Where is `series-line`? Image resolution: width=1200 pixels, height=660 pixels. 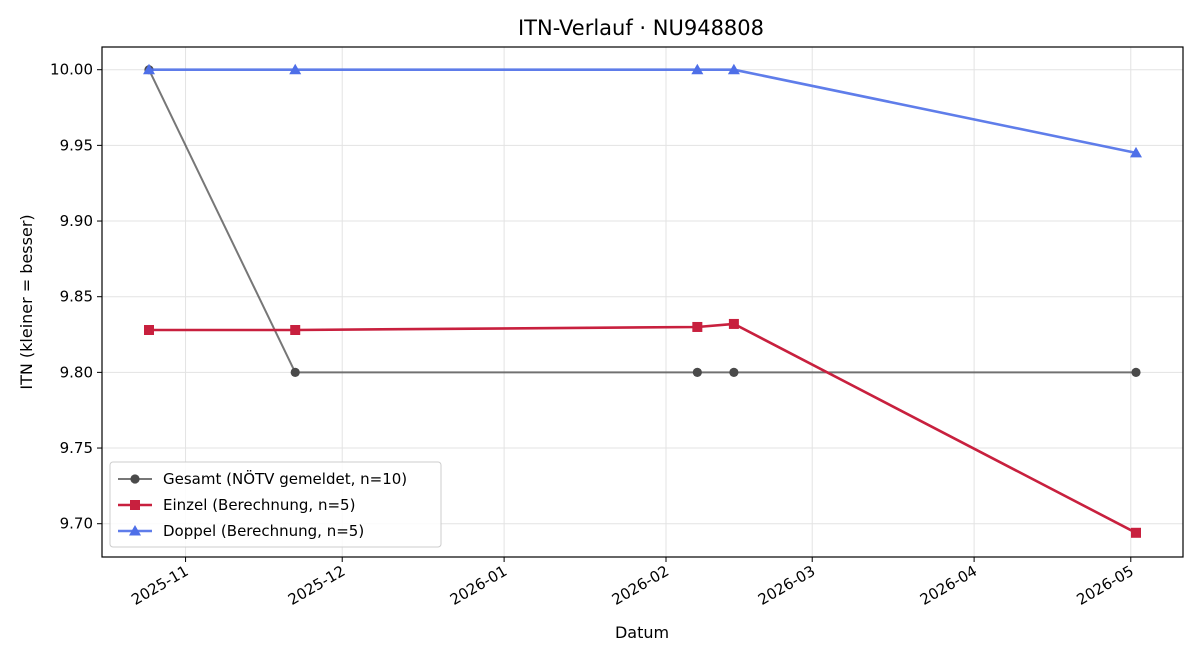
series-line is located at coordinates (643, 111).